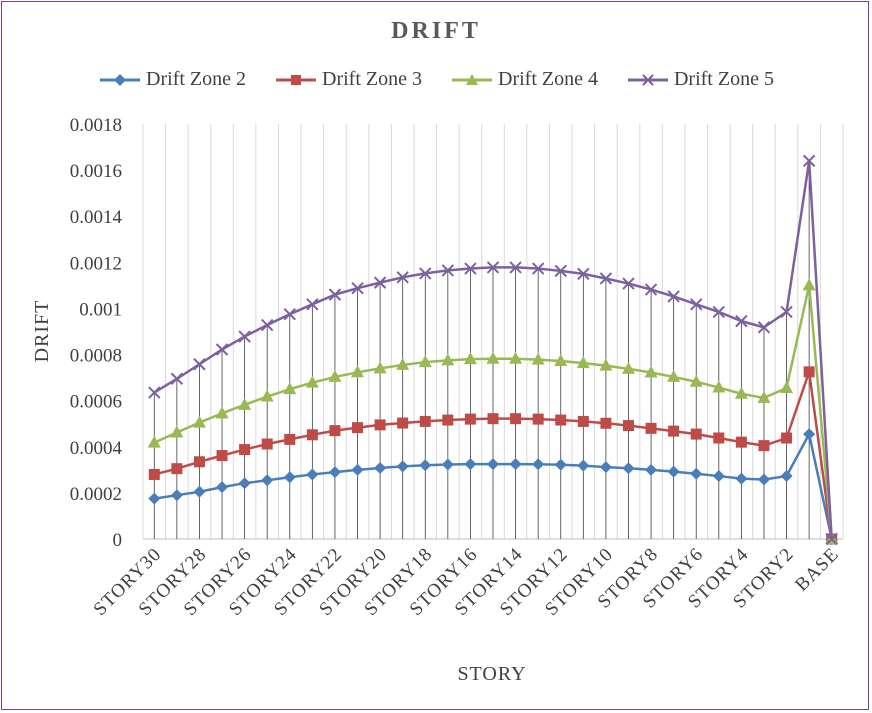 The width and height of the screenshot is (872, 713). Describe the element at coordinates (700, 79) in the screenshot. I see `legend-item-zone5: Drift Zone 5` at that location.